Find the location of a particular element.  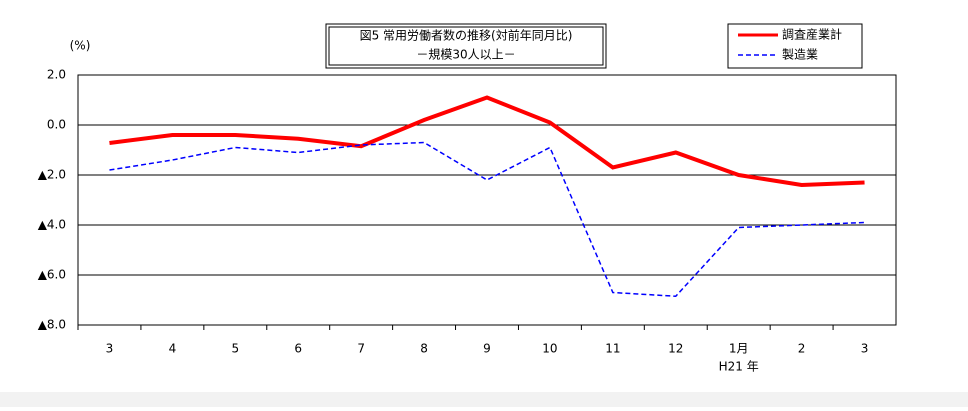

x-tick-label: 2 is located at coordinates (802, 349).